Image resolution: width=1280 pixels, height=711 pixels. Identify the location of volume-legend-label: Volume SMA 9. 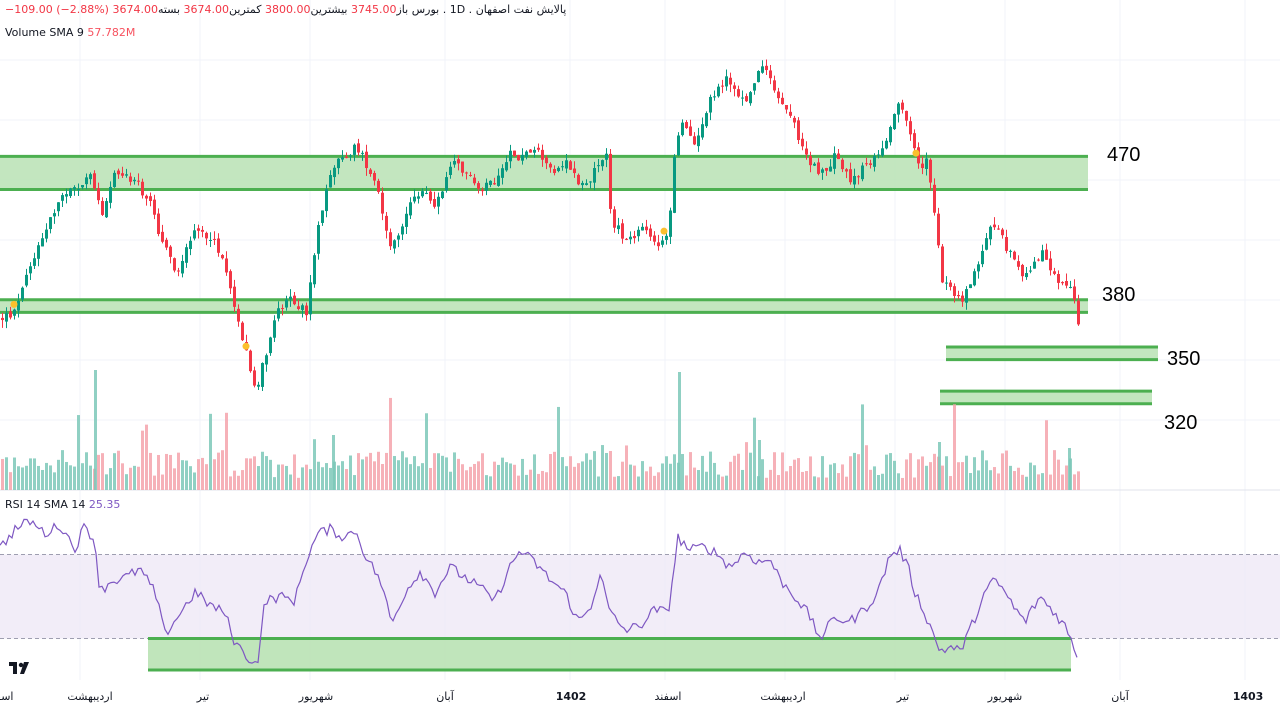
(44, 32).